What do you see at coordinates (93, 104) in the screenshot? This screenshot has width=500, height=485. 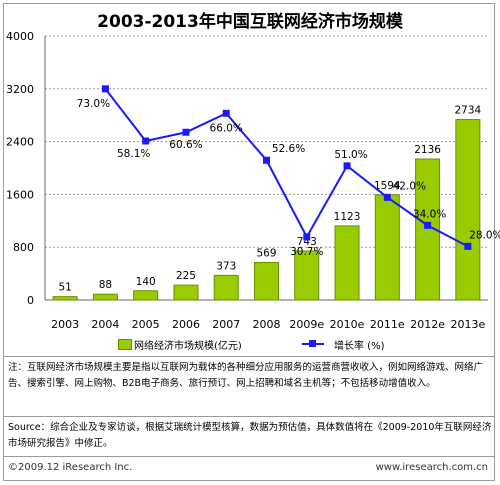 I see `line-value-label: 73.0%` at bounding box center [93, 104].